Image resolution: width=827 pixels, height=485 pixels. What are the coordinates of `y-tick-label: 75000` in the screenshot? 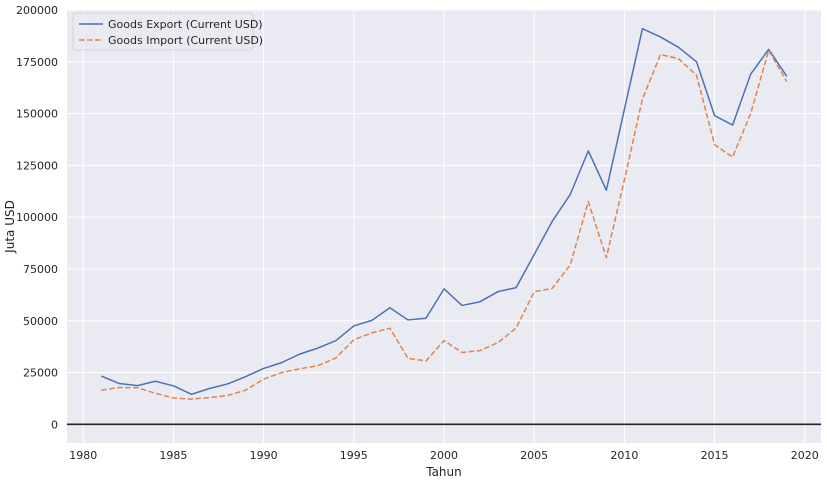 It's located at (40, 269).